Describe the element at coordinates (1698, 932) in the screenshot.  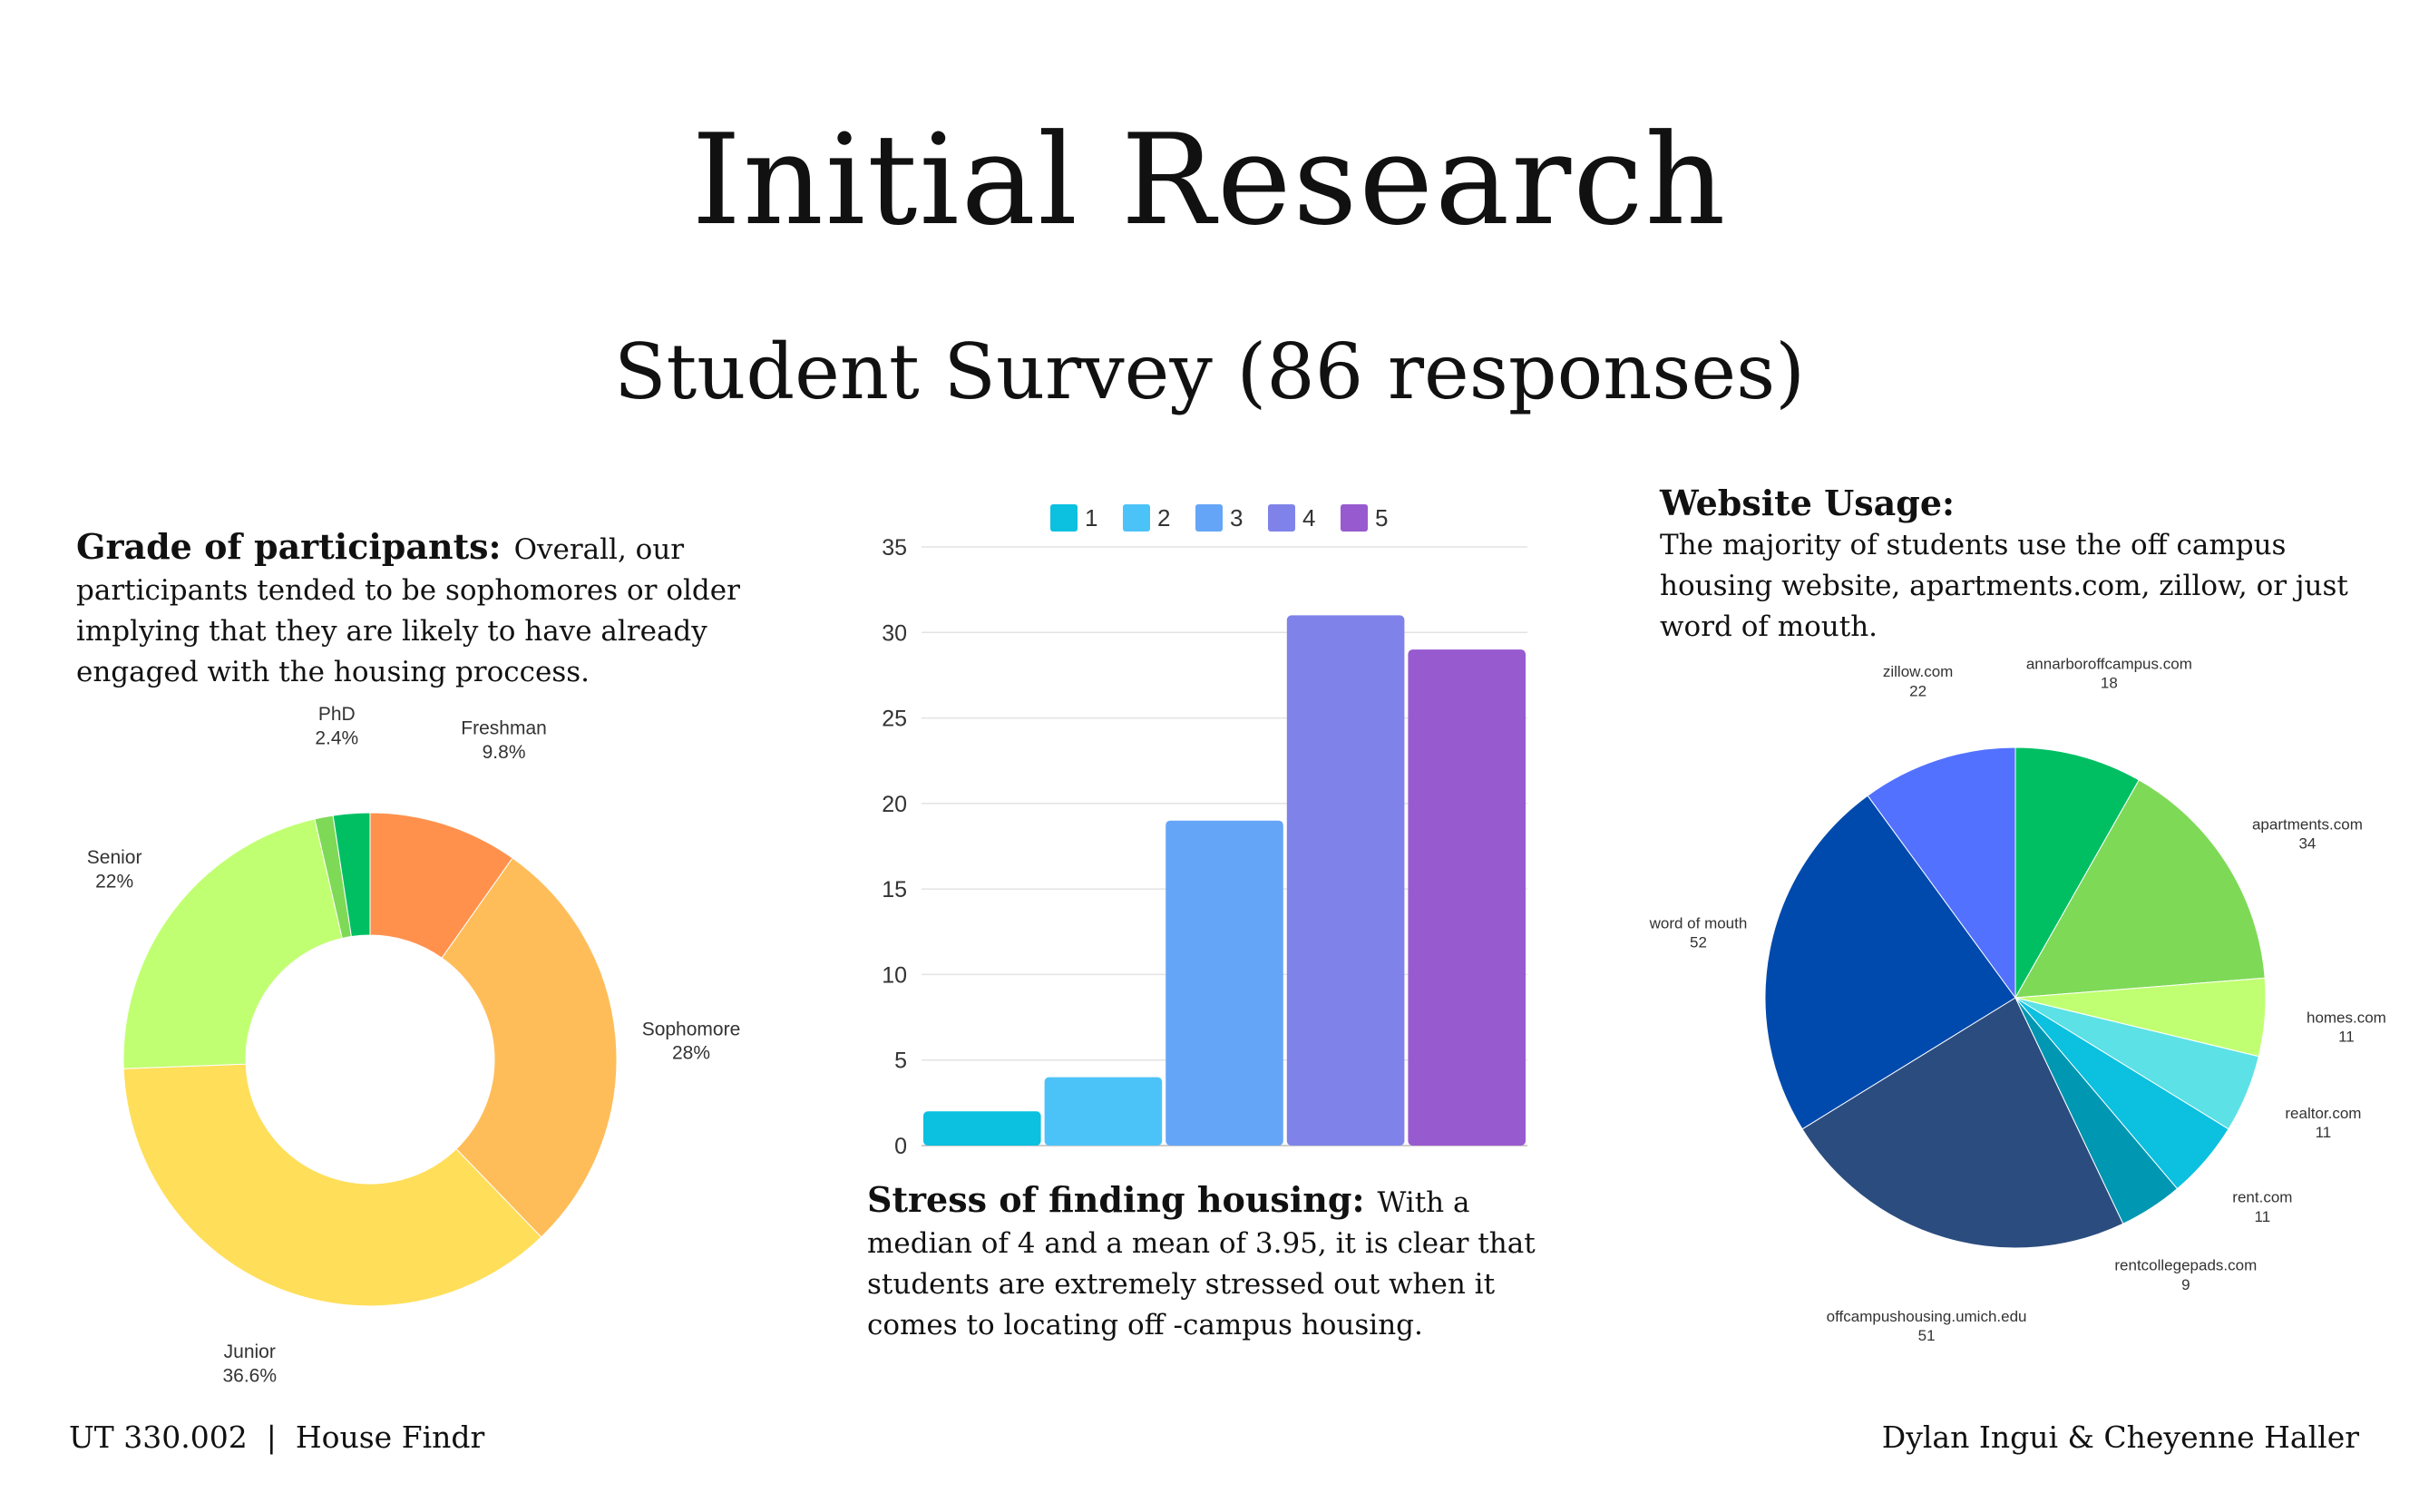
I see `pie-label-word-of-mouth: word of mouth 52` at that location.